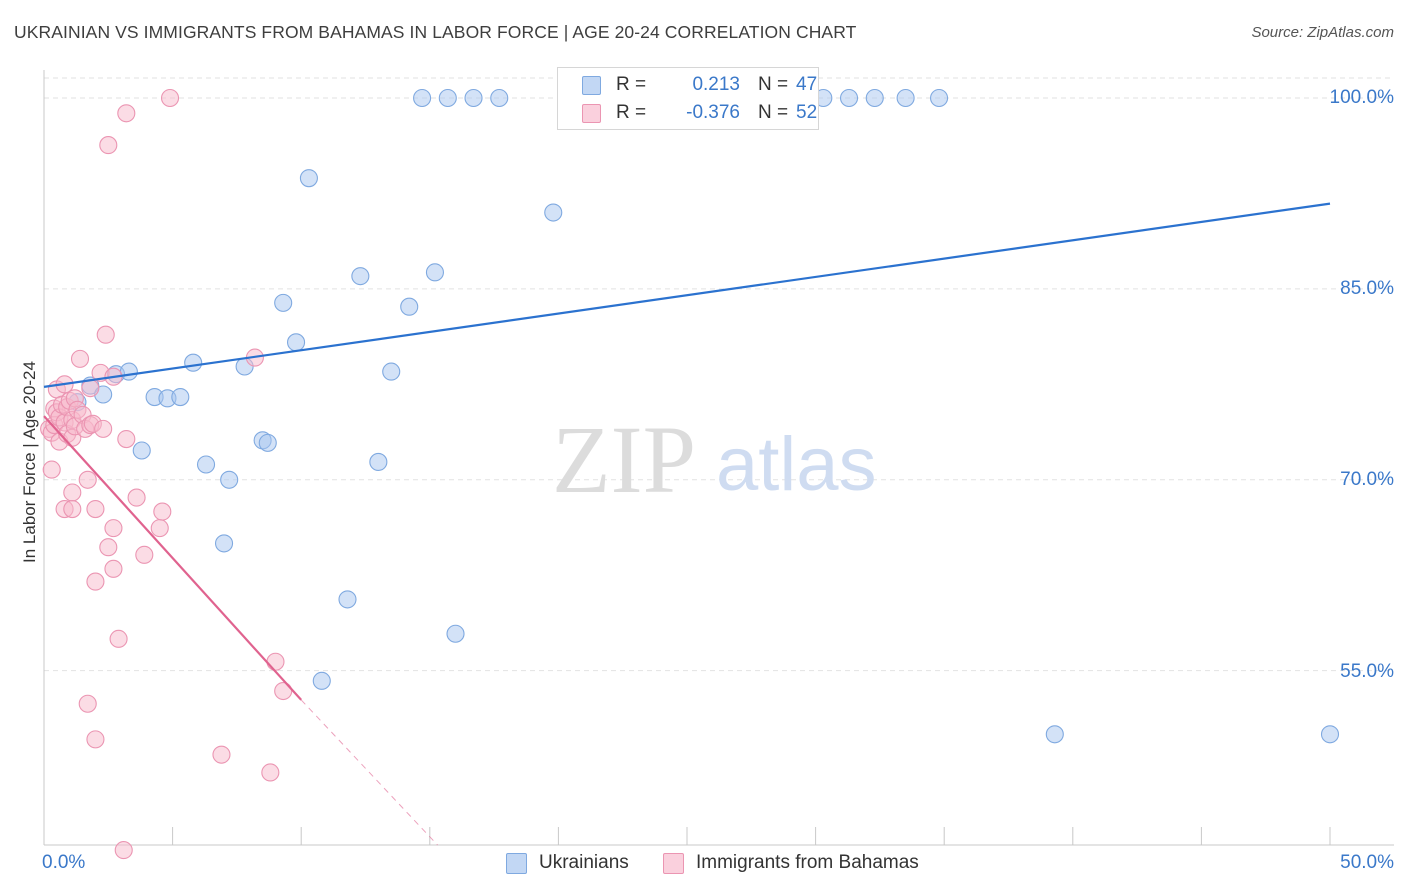 This screenshot has height=892, width=1406. Describe the element at coordinates (716, 84) in the screenshot. I see `legend-r-value: 0.213` at that location.